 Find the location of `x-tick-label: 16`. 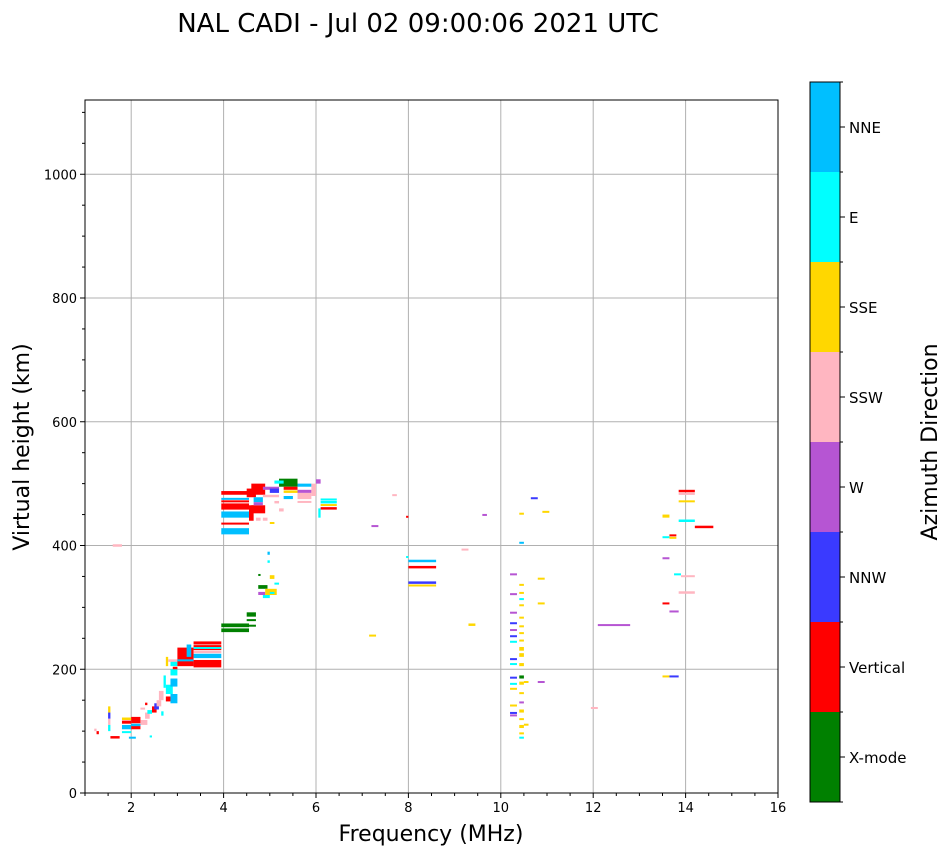

x-tick-label: 16 is located at coordinates (778, 808).